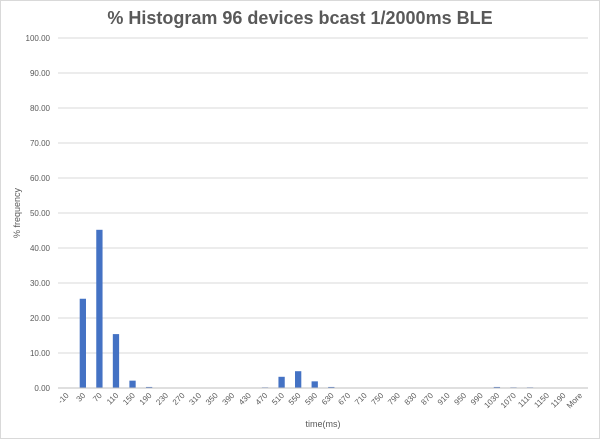 The image size is (600, 439). Describe the element at coordinates (42, 388) in the screenshot. I see `y-tick-label: 0.00` at that location.